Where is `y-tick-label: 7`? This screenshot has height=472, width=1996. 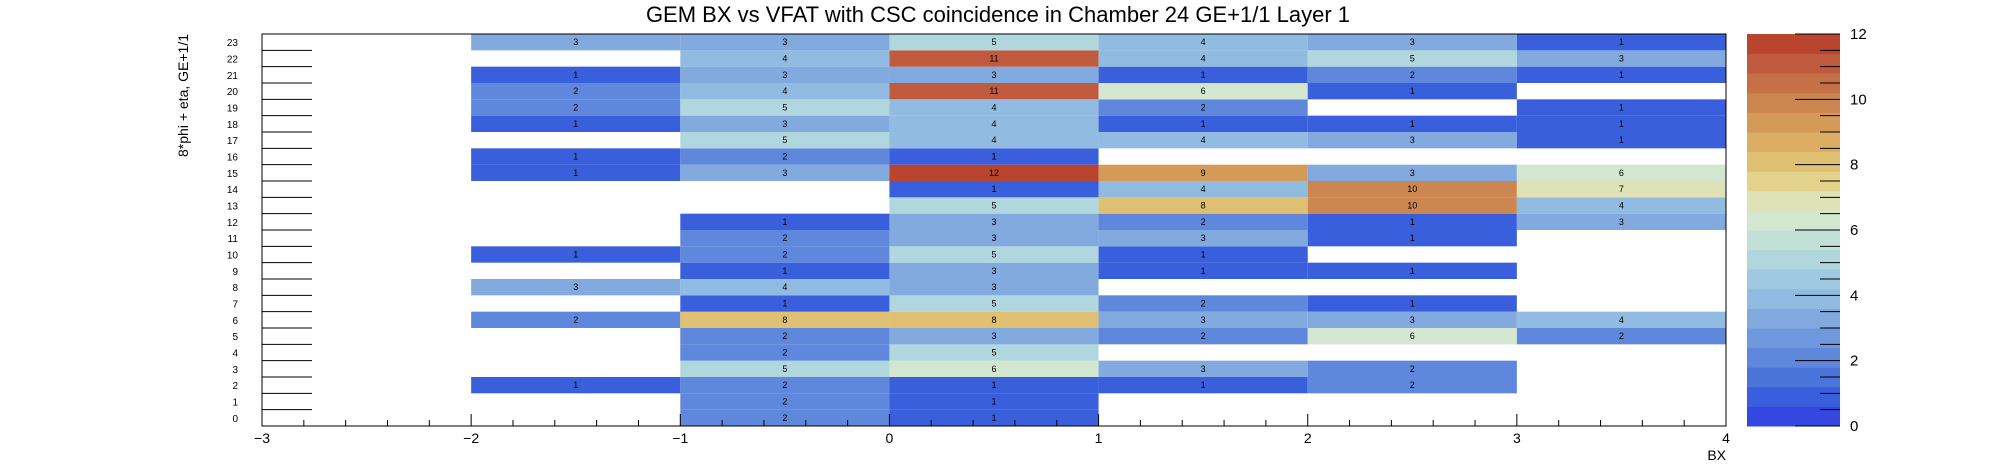 y-tick-label: 7 is located at coordinates (235, 305).